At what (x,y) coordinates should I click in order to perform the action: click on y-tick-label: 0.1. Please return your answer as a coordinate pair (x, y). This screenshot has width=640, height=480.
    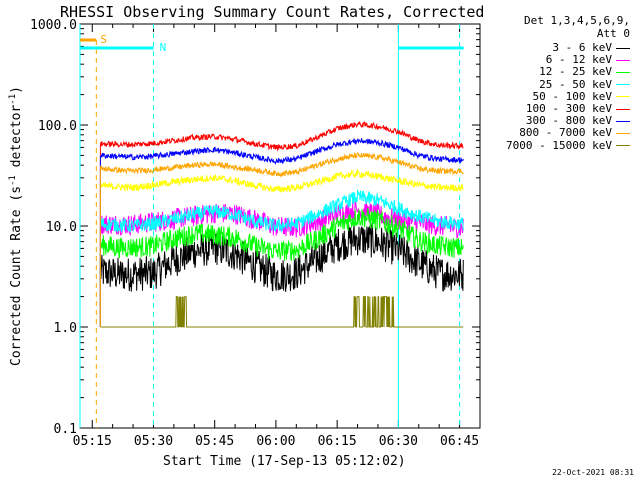
    Looking at the image, I should click on (65, 429).